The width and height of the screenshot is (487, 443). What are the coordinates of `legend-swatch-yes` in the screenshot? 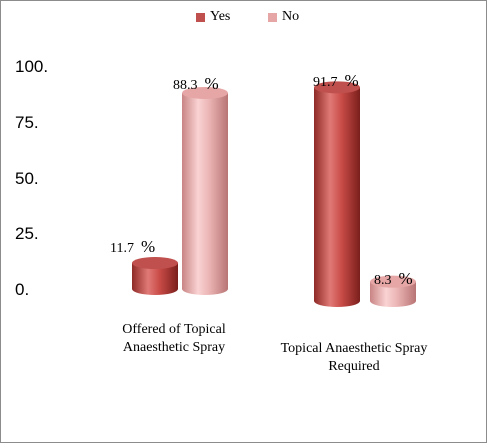 It's located at (200, 17).